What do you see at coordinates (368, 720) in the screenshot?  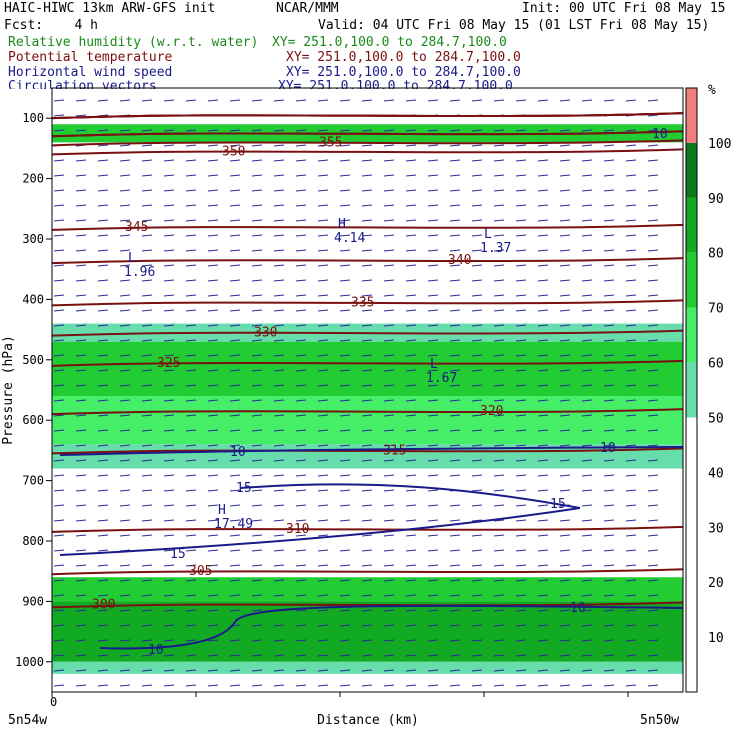 I see `x-axis-label: Distance (km)` at bounding box center [368, 720].